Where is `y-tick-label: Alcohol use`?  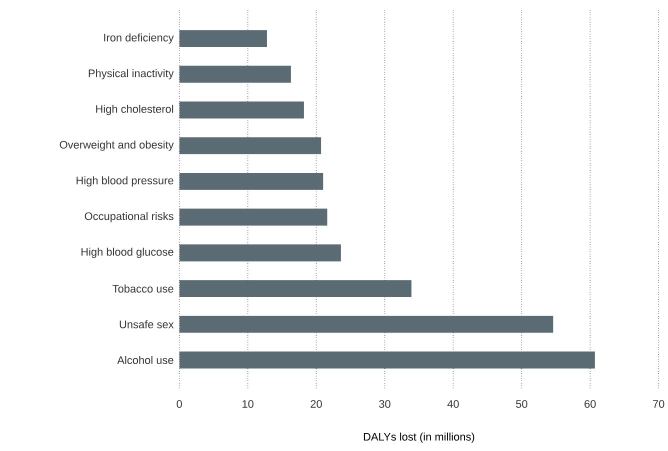
y-tick-label: Alcohol use is located at coordinates (145, 360).